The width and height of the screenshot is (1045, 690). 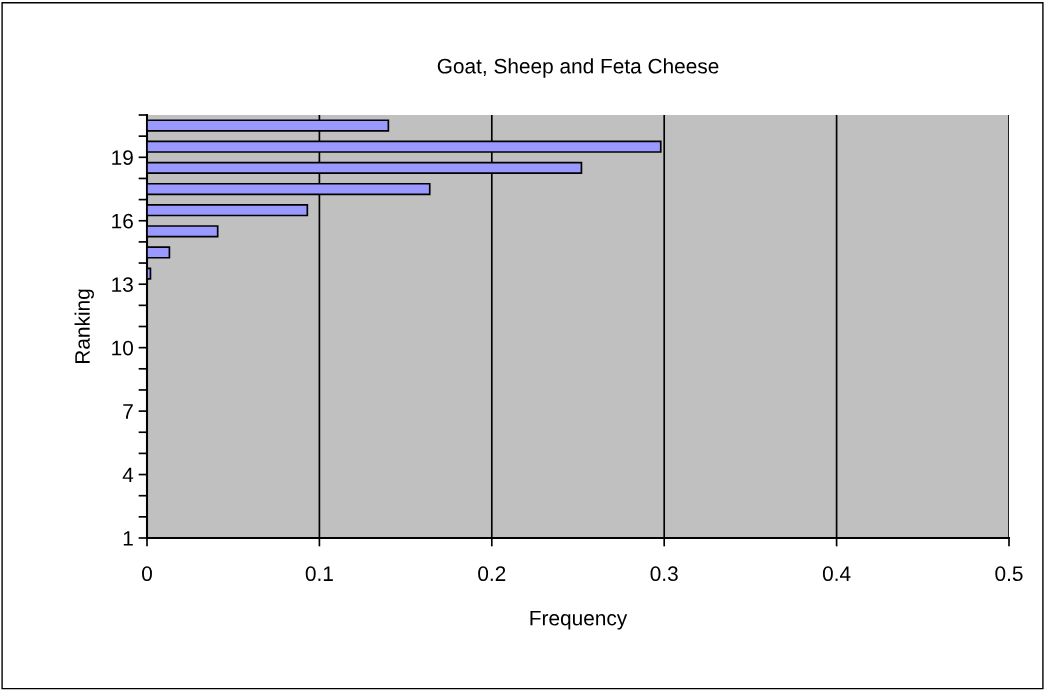 What do you see at coordinates (579, 620) in the screenshot?
I see `x-axis-title: Frequency` at bounding box center [579, 620].